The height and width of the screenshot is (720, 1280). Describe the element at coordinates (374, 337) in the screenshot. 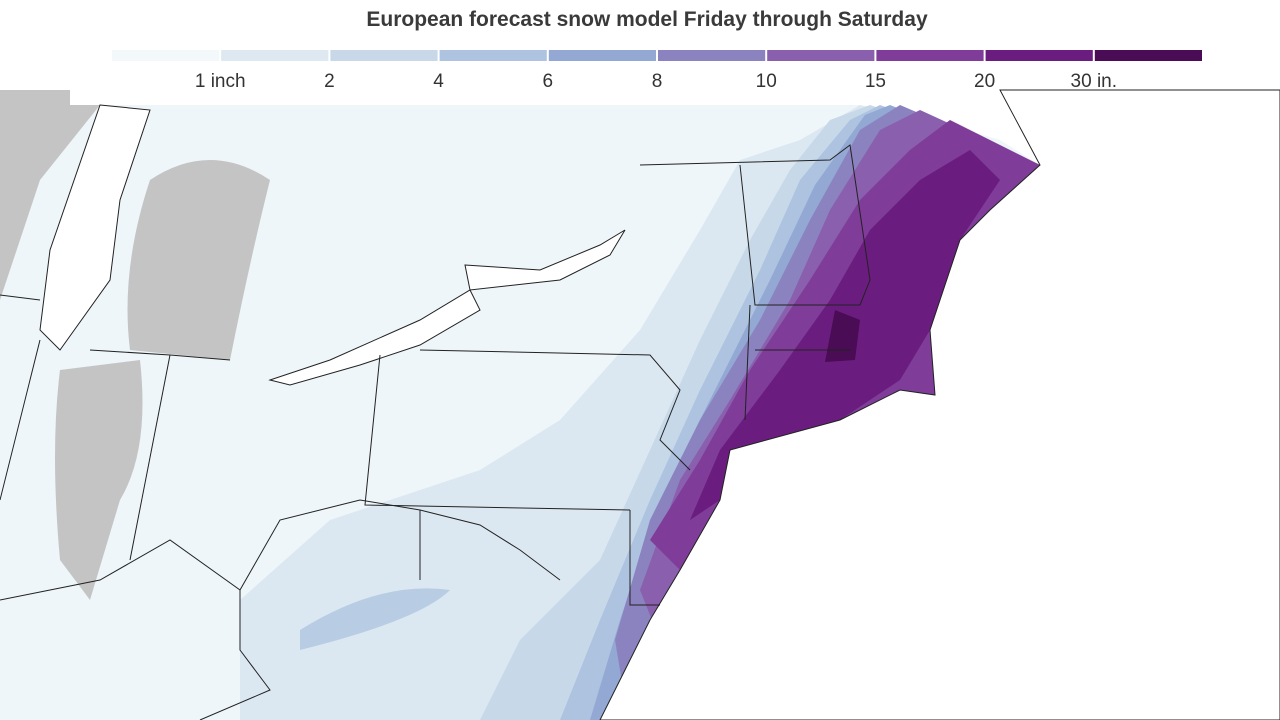

I see `lake-erie` at that location.